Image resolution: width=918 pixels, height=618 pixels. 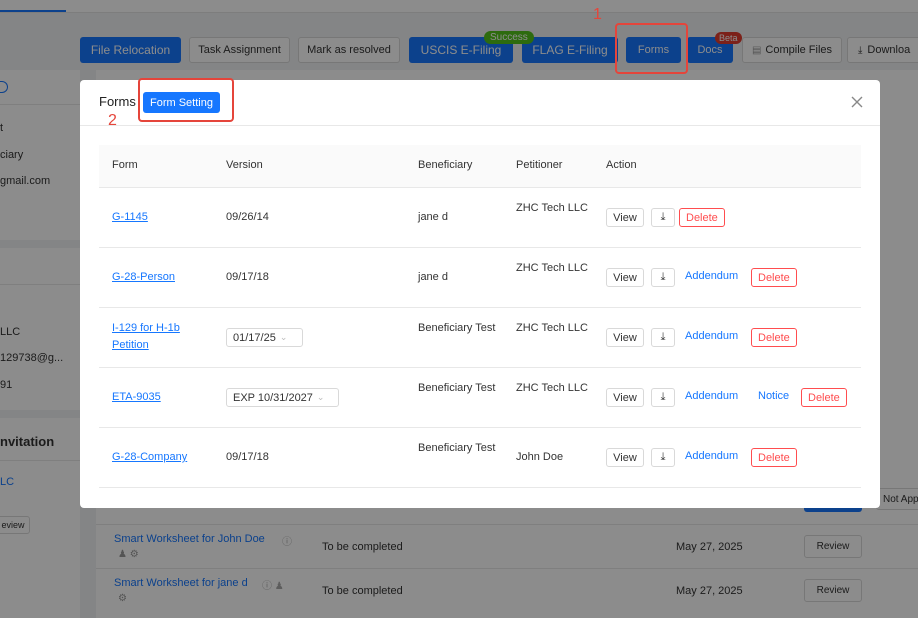 What do you see at coordinates (857, 102) in the screenshot?
I see `close-icon` at bounding box center [857, 102].